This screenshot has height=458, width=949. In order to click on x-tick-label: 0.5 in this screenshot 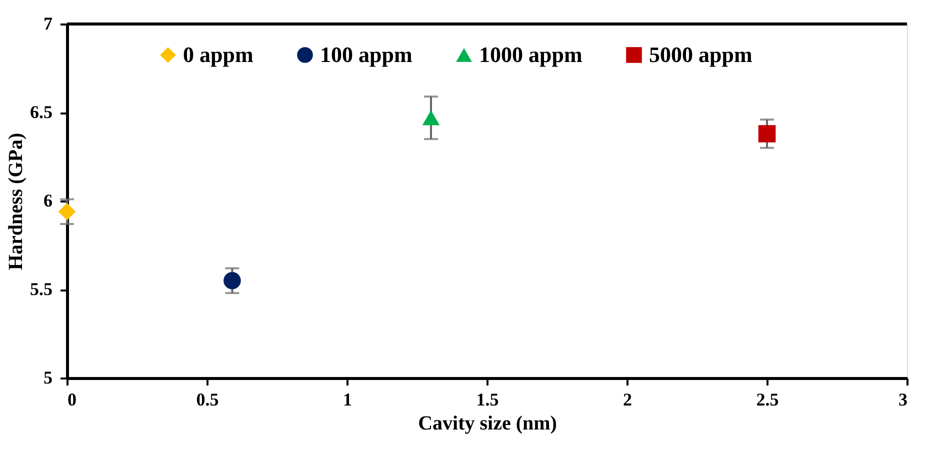, I will do `click(207, 400)`.